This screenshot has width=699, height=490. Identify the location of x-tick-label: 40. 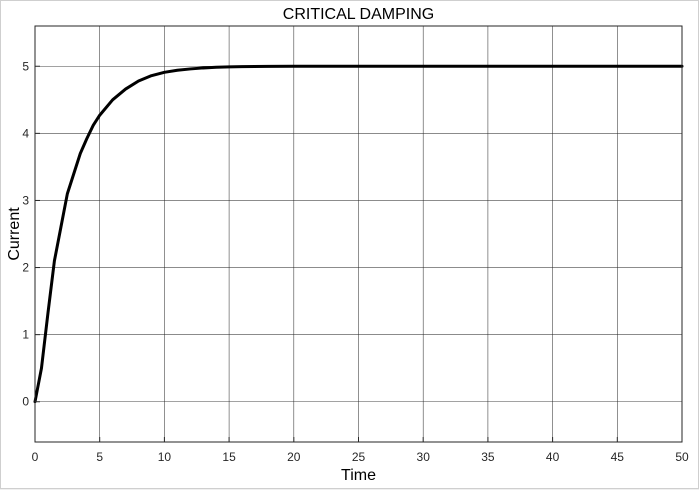
(553, 457).